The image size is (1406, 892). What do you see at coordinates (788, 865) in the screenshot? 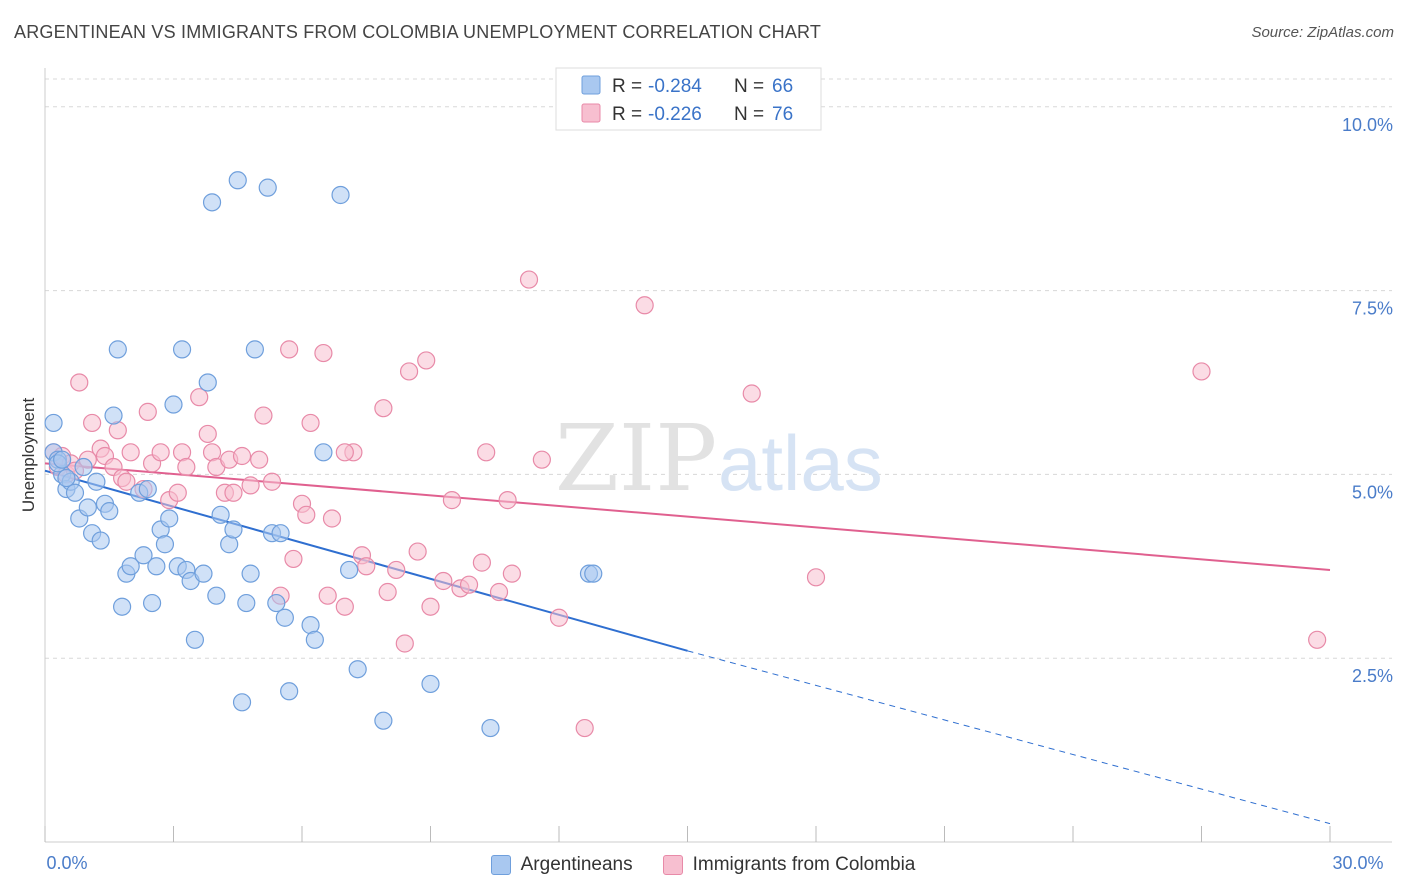
I see `legend-item-colombia: Immigrants from Colombia` at bounding box center [788, 865].